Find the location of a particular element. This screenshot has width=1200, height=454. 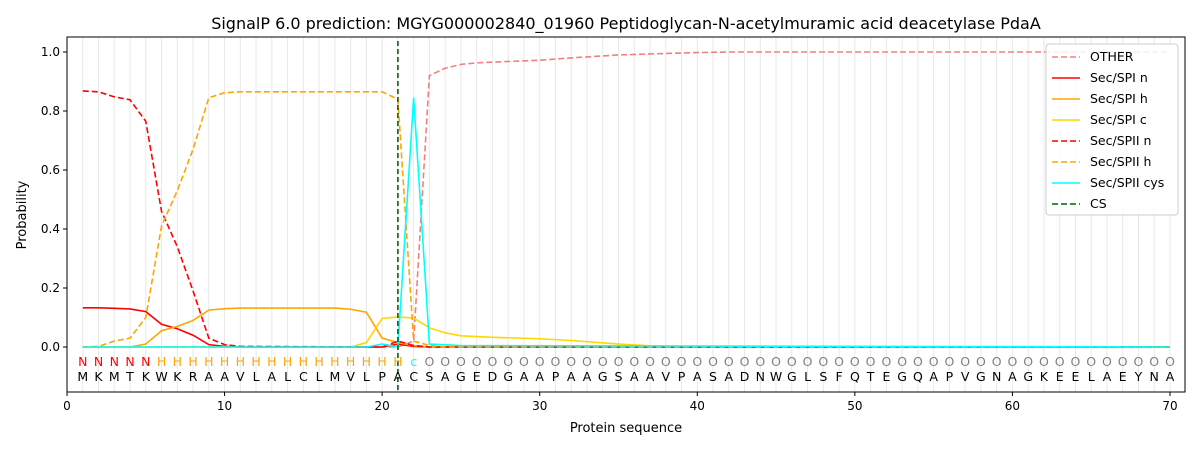

y-tick-label: 1.0 is located at coordinates (50, 52).